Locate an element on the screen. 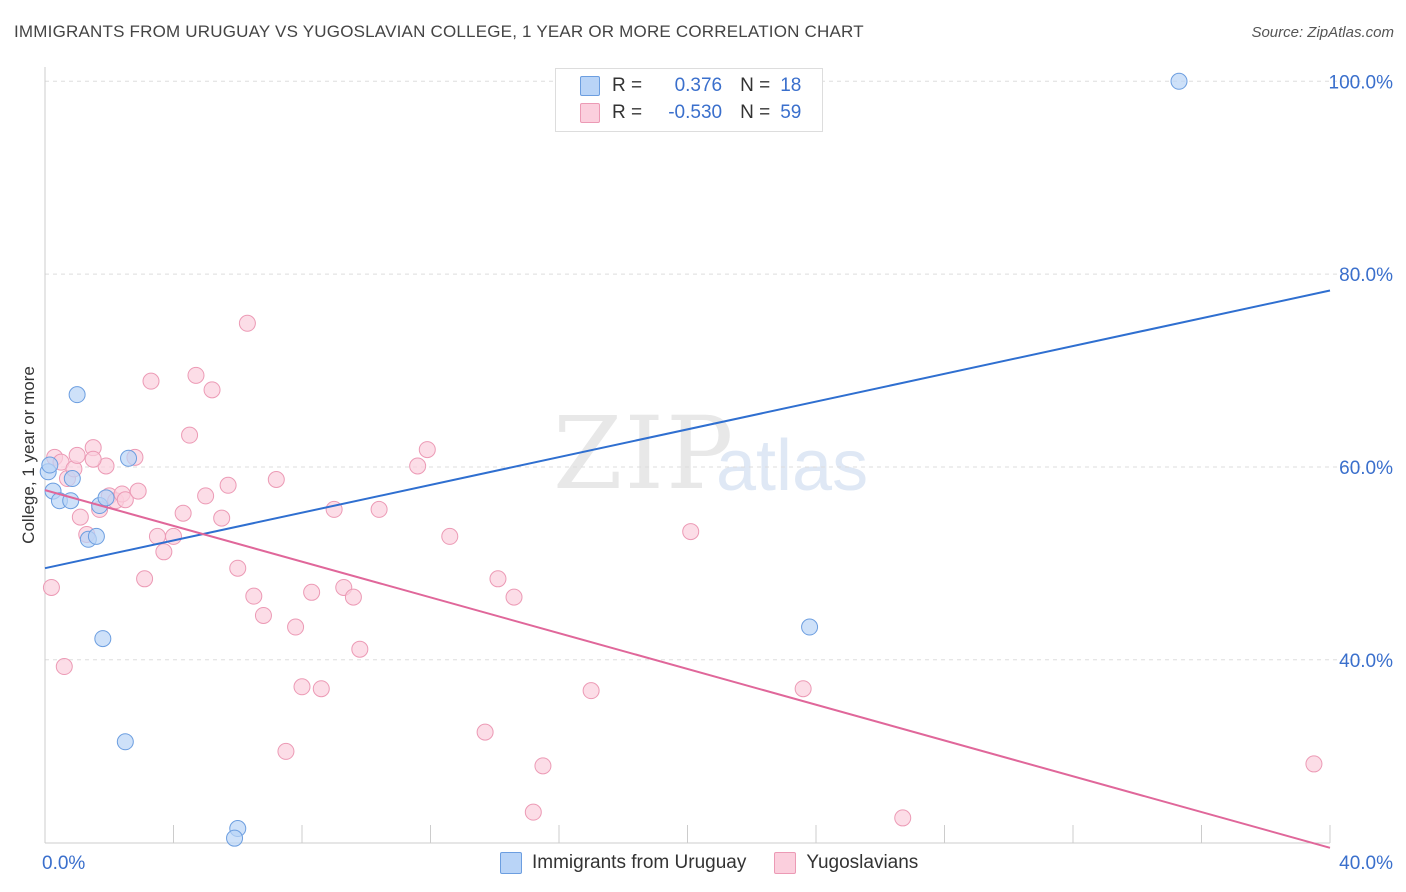  series-legend: Immigrants from Uruguay Yugoslavians is located at coordinates (723, 863).